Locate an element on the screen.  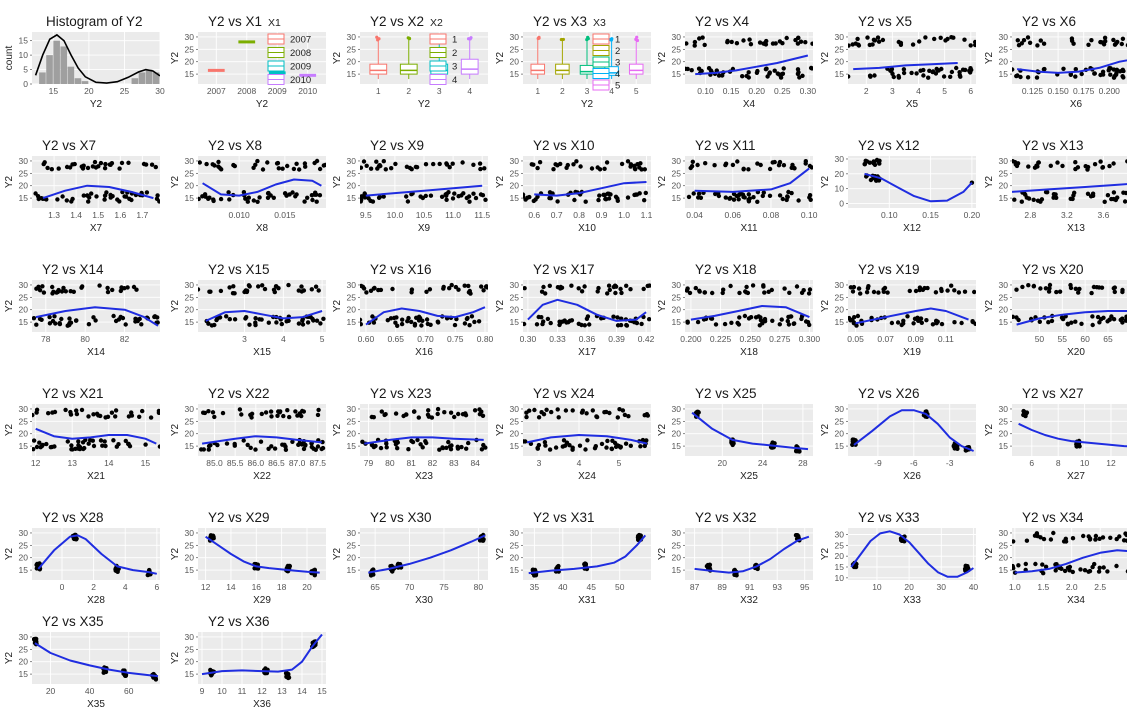
x-axis-label: X7 is located at coordinates (96, 228).